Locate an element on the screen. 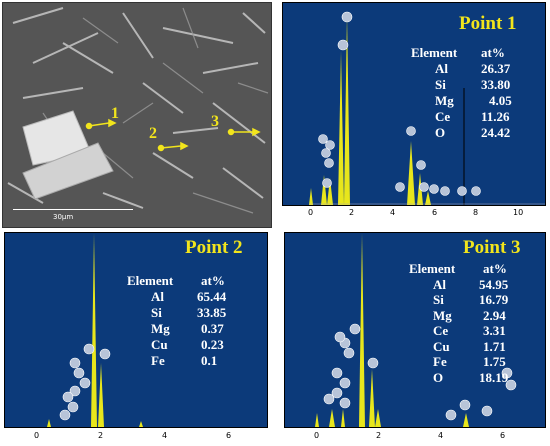 This screenshot has height=446, width=550. table-row: Mg 0.37 is located at coordinates (176, 329).